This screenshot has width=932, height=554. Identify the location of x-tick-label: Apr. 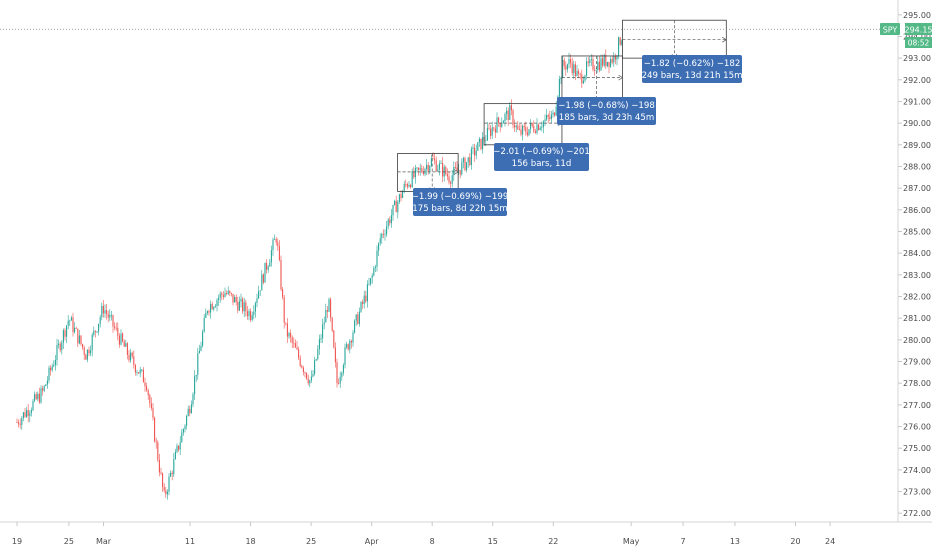
(372, 541).